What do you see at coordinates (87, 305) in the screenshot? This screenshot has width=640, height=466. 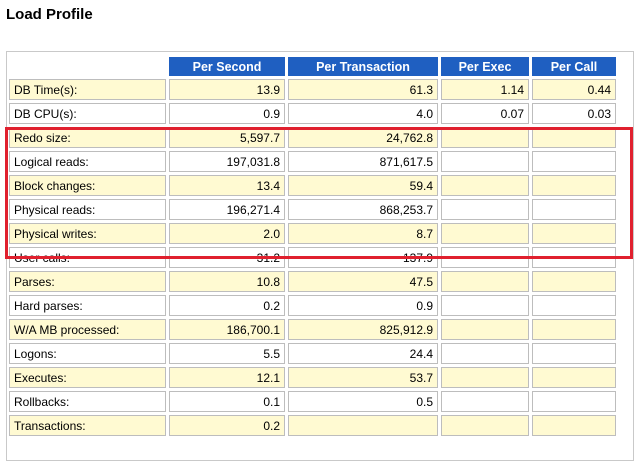 I see `row-label: Hard parses:` at bounding box center [87, 305].